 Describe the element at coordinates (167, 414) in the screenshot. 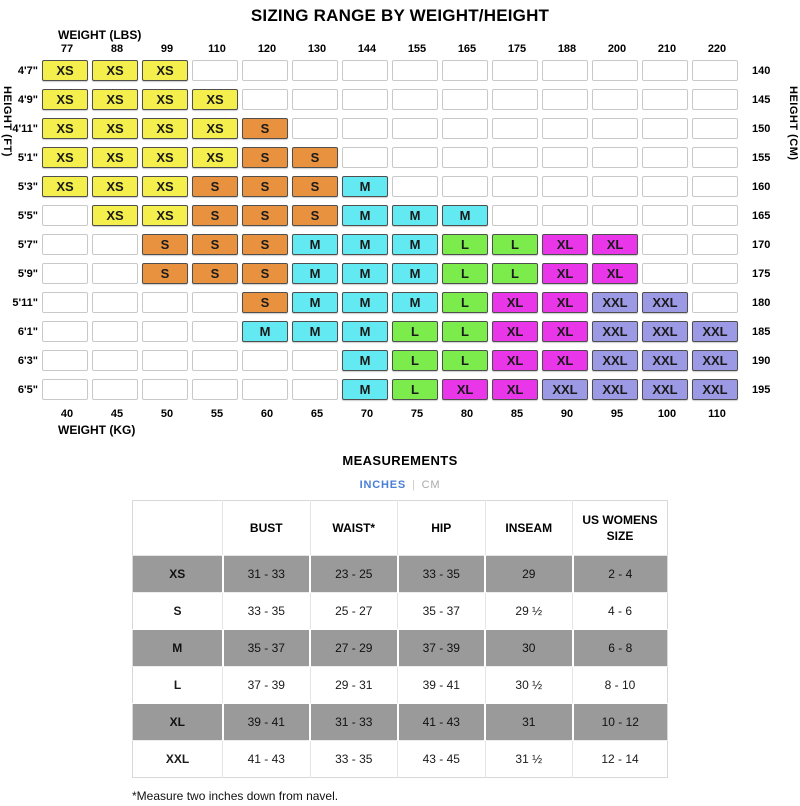

I see `kg-label: 50` at that location.